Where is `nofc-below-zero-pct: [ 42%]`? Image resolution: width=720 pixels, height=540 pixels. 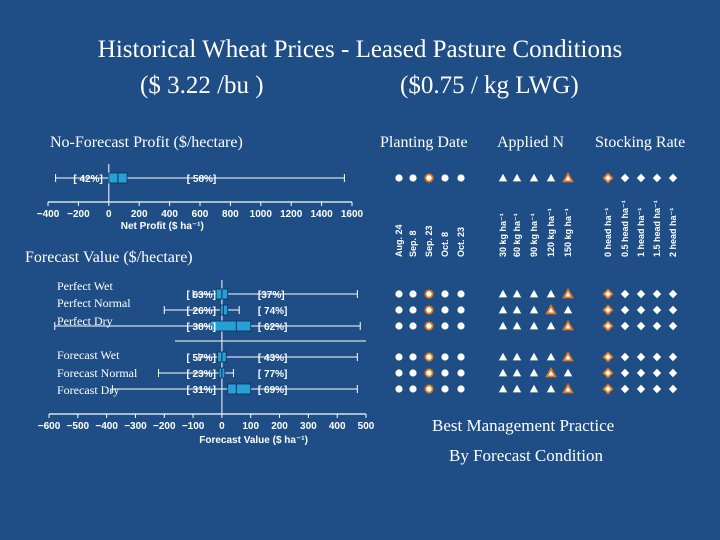
nofc-below-zero-pct: [ 42%] is located at coordinates (87, 179).